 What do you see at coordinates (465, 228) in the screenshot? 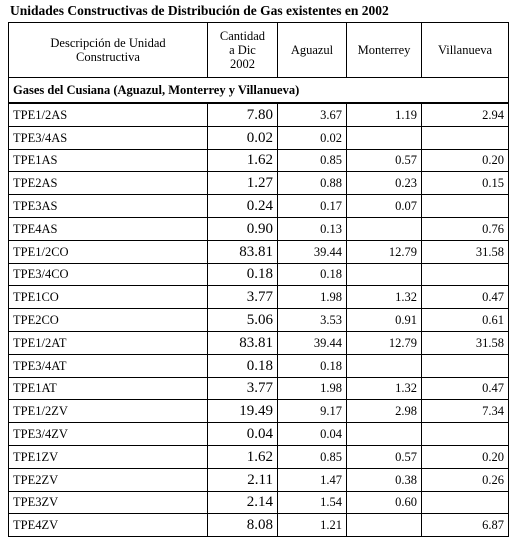
I see `value-cell: 0.76` at bounding box center [465, 228].